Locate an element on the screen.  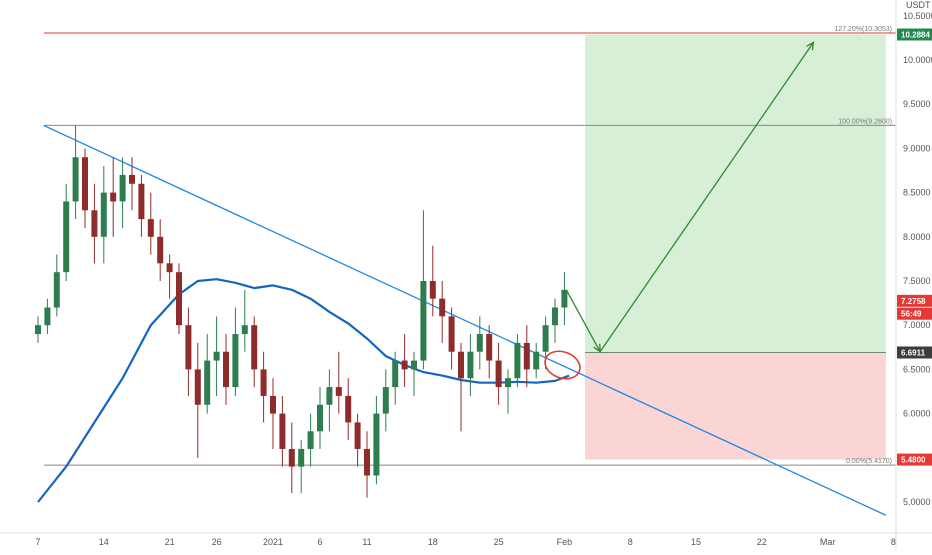
y-tick-label: 6.5000 is located at coordinates (917, 369).